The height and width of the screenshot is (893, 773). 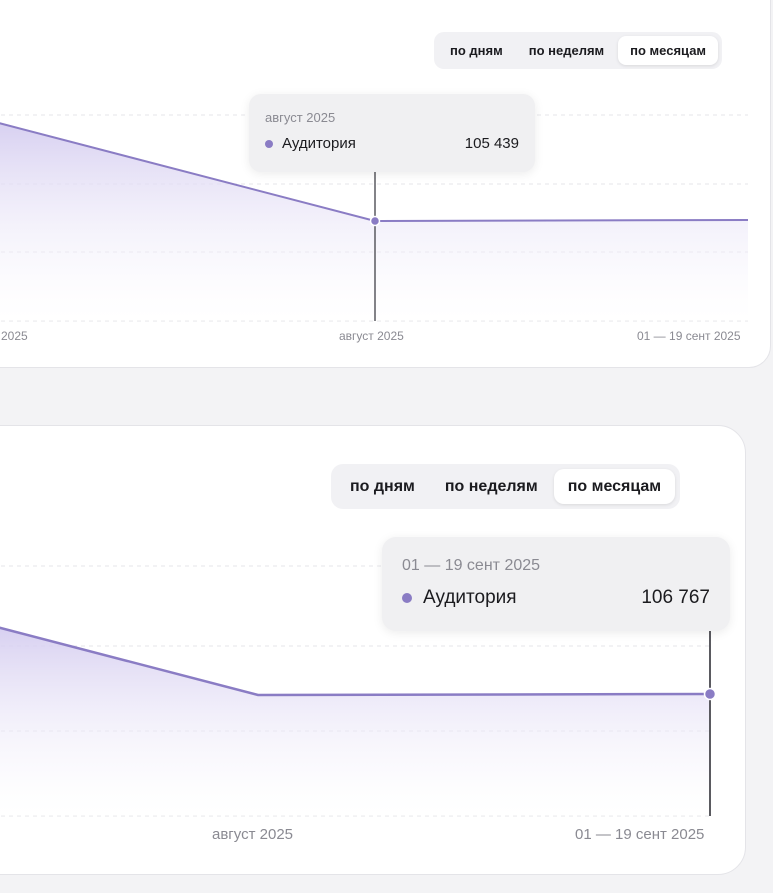 I want to click on series-line, so click(x=355, y=661).